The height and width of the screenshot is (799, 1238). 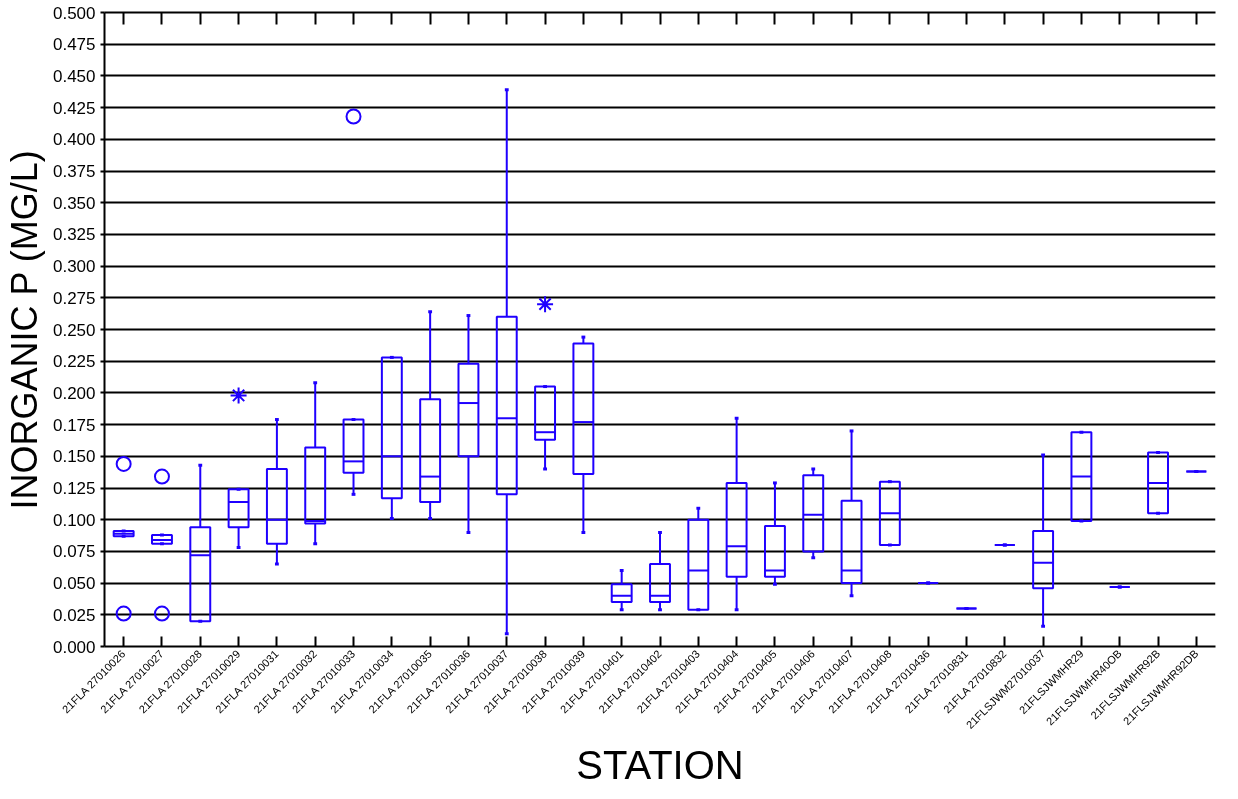 What do you see at coordinates (74, 425) in the screenshot?
I see `y-tick-label: 0.175` at bounding box center [74, 425].